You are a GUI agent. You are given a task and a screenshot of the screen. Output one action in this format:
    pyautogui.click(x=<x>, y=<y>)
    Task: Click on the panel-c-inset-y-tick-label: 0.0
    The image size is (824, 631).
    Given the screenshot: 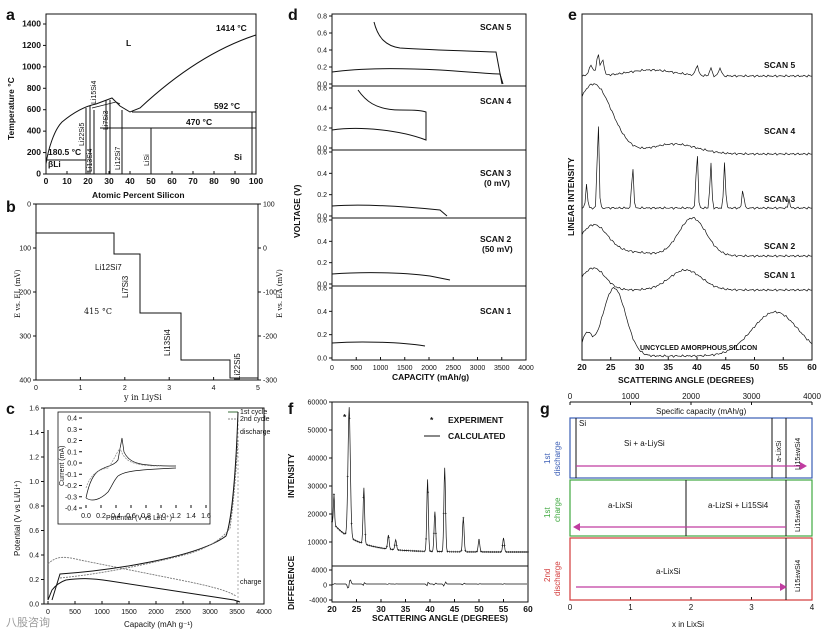 What is the action you would take?
    pyautogui.click(x=72, y=464)
    